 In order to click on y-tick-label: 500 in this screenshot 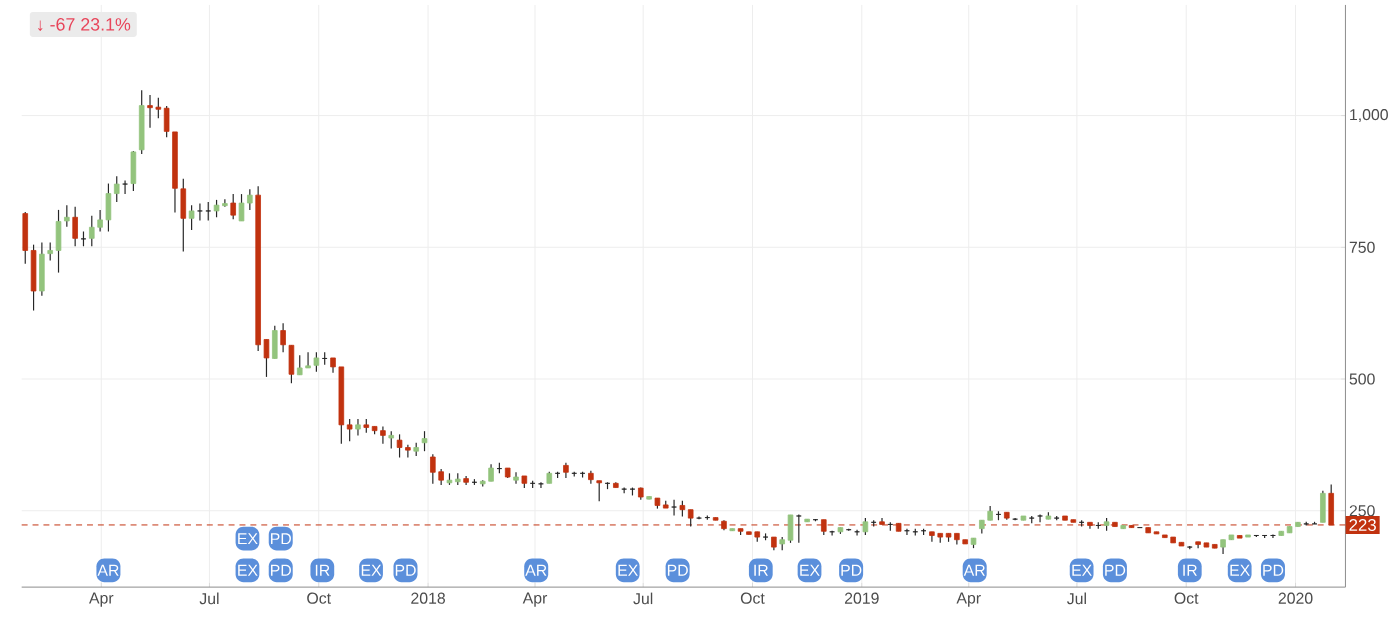, I will do `click(1362, 379)`.